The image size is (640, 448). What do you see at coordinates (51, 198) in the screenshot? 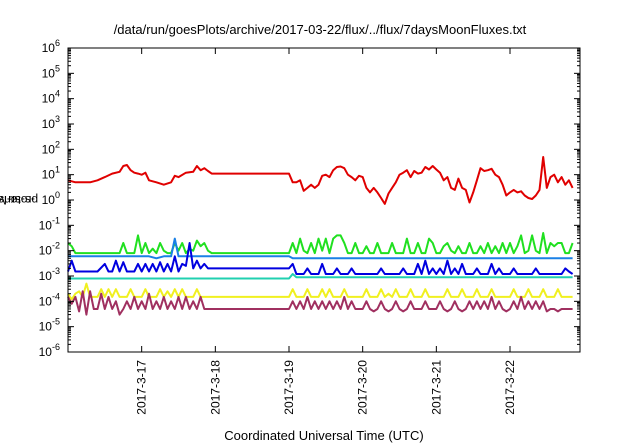
I see `y-tick-label: 10⁰` at bounding box center [51, 198].